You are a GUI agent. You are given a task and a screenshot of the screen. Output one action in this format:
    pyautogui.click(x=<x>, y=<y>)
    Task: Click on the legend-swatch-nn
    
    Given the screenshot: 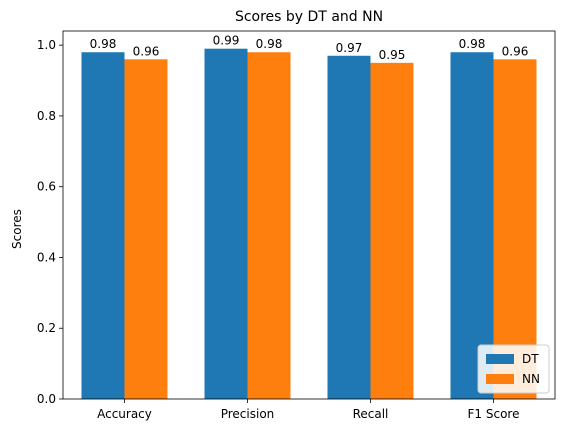 What is the action you would take?
    pyautogui.click(x=500, y=379)
    